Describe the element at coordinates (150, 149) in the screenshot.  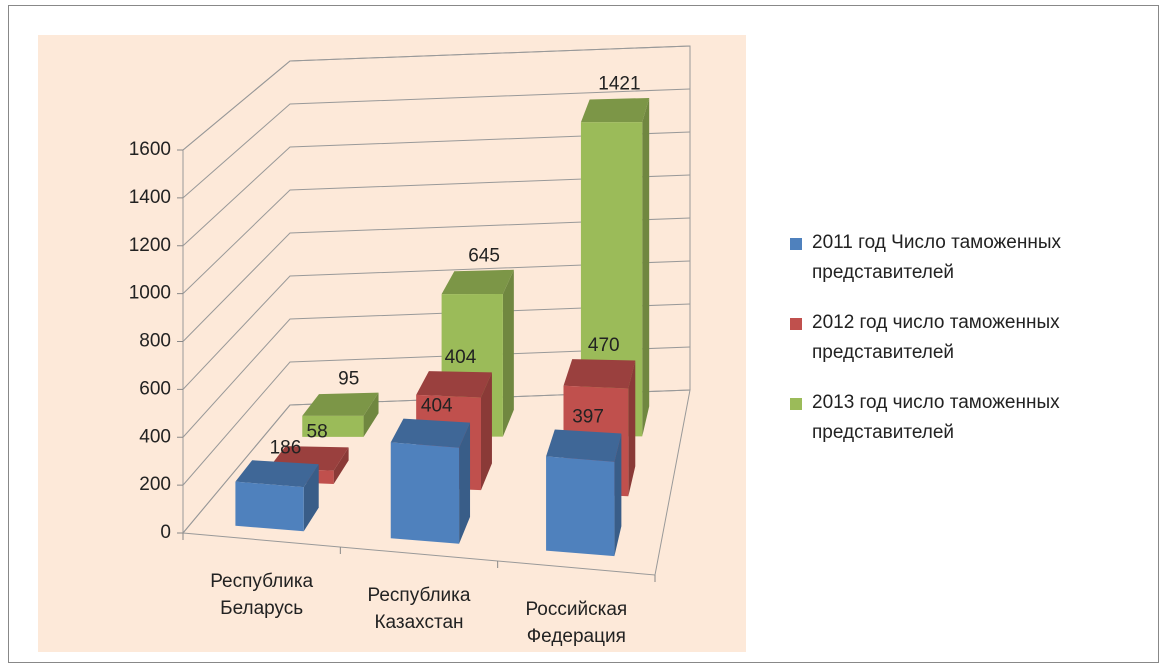
I see `y-tick-label: 1600` at that location.